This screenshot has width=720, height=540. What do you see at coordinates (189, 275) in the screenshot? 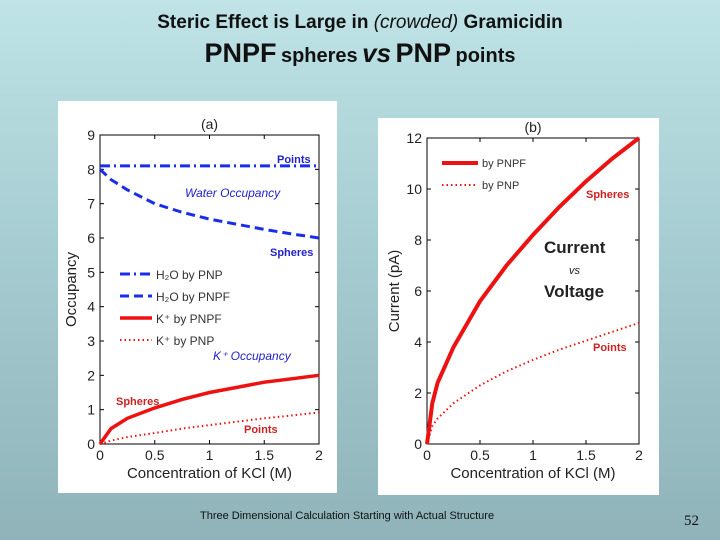
I see `legend-label-0: H₂O by PNP` at bounding box center [189, 275].